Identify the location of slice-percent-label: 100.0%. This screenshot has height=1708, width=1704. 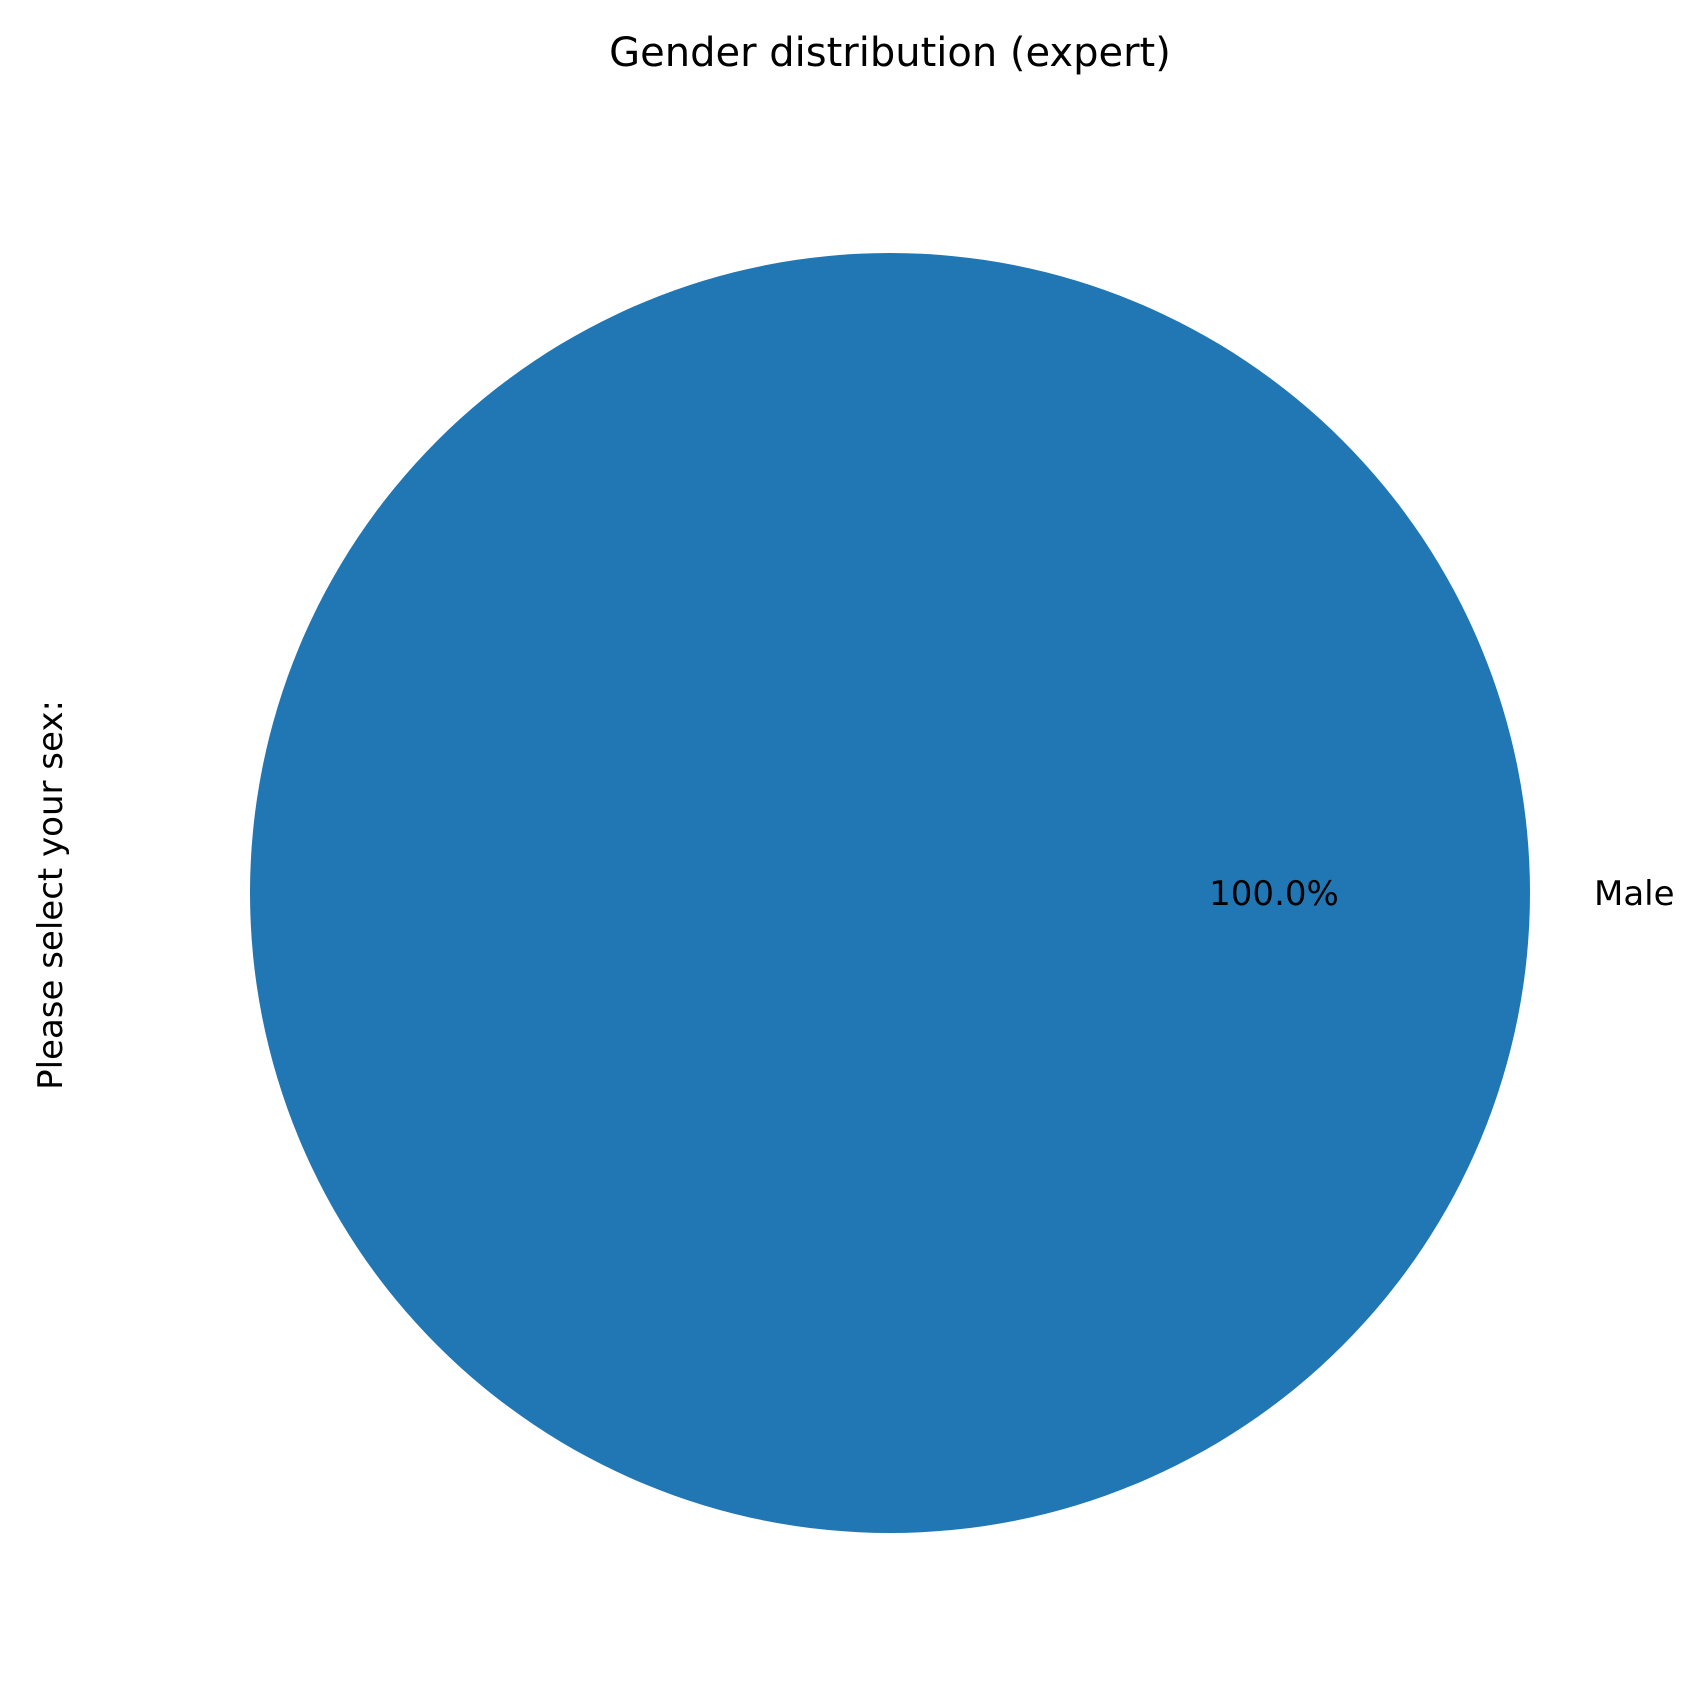
(1274, 894).